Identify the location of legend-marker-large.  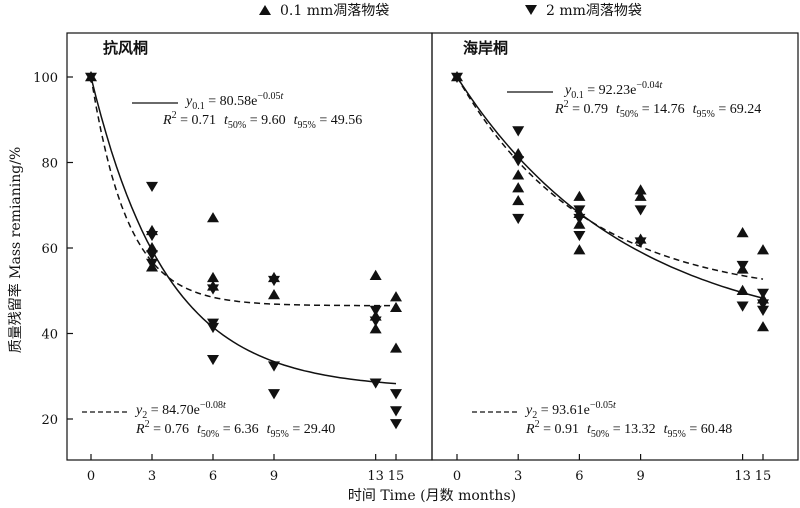
(531, 10).